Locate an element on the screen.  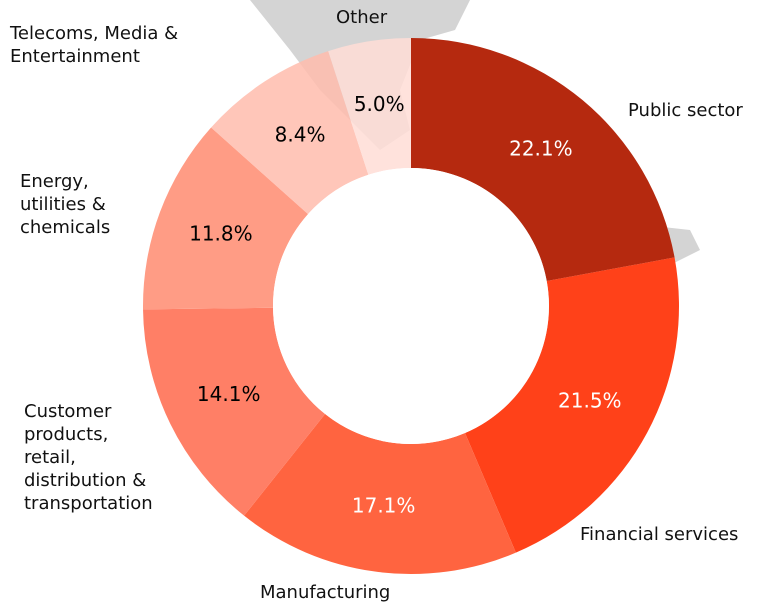
value-label: 14.1% is located at coordinates (229, 394).